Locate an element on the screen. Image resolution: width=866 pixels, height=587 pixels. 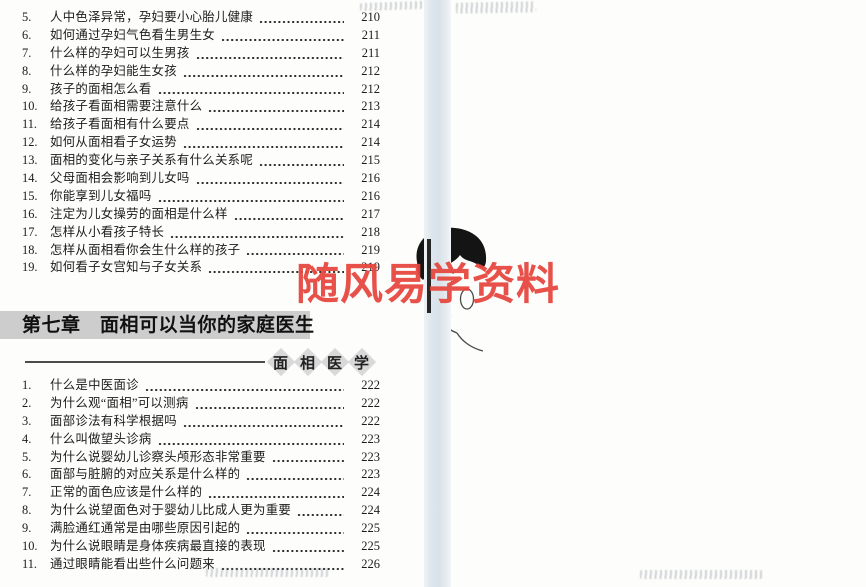
toc-entry: 6. 如何通过孕妇气色看生男生女 211 is located at coordinates (201, 35).